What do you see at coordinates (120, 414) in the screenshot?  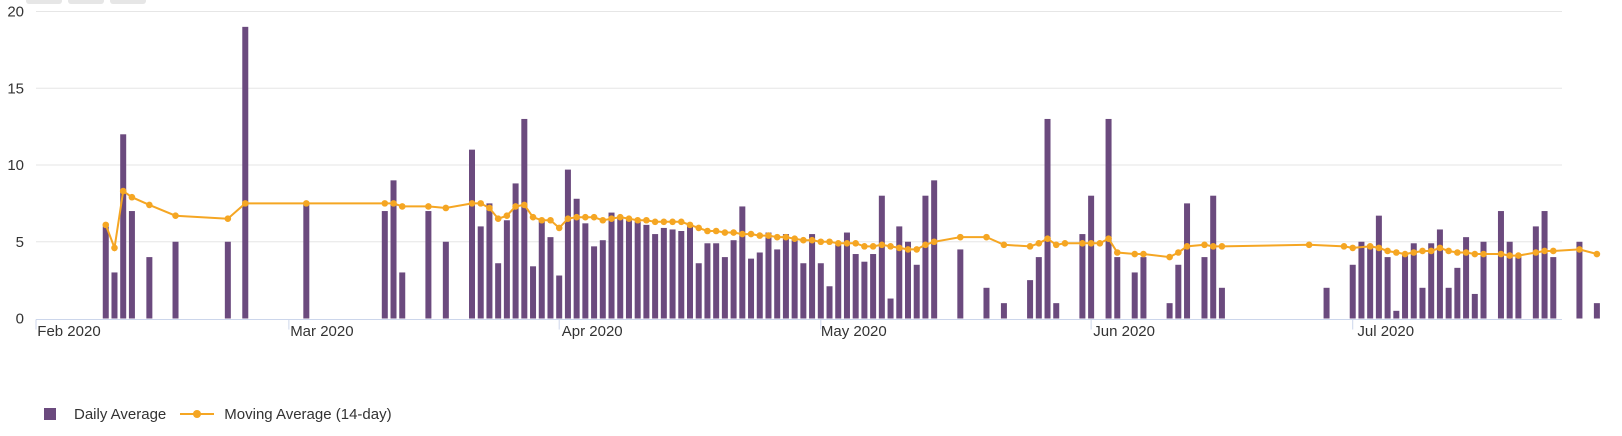 I see `legend-label: Daily Average` at bounding box center [120, 414].